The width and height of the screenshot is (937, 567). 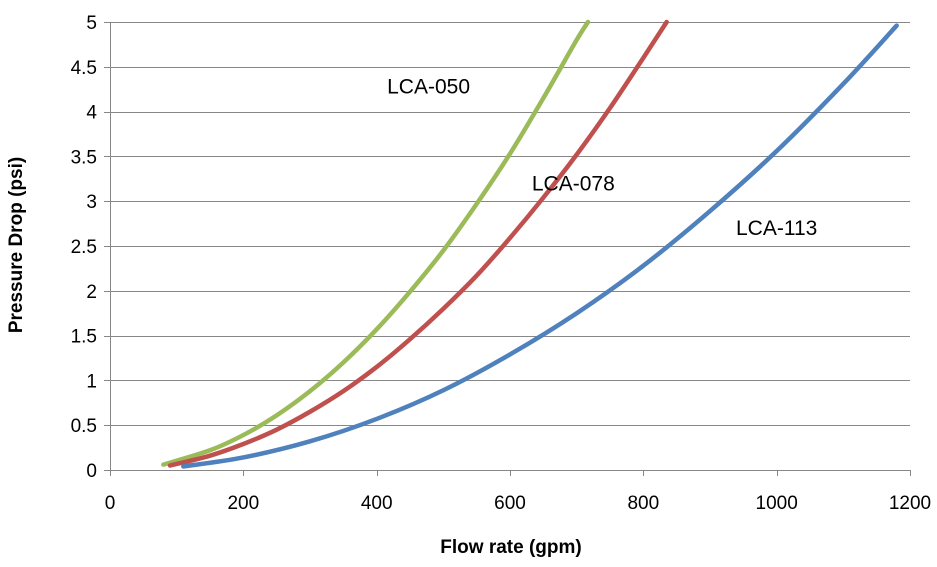 I want to click on y-tick-label: 3.5, so click(x=84, y=157).